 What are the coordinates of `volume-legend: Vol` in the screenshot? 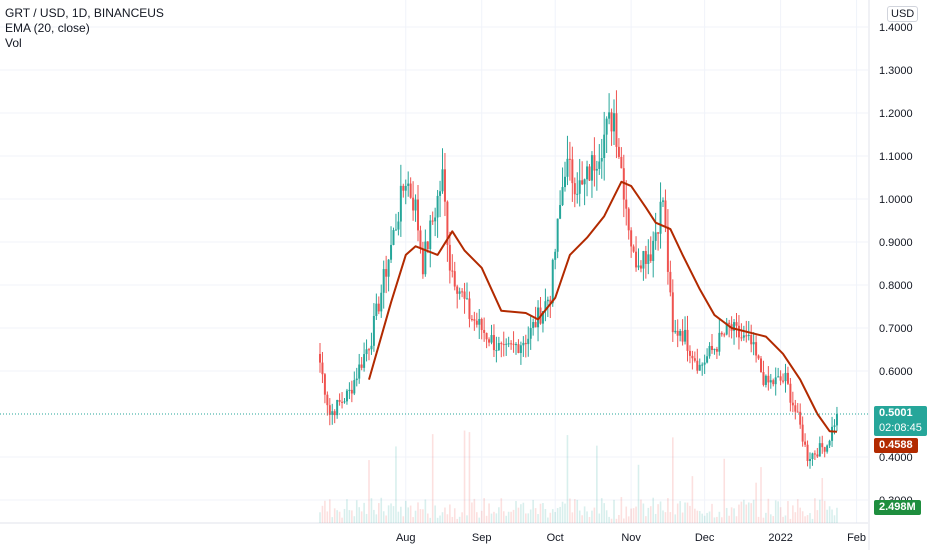 It's located at (13, 43).